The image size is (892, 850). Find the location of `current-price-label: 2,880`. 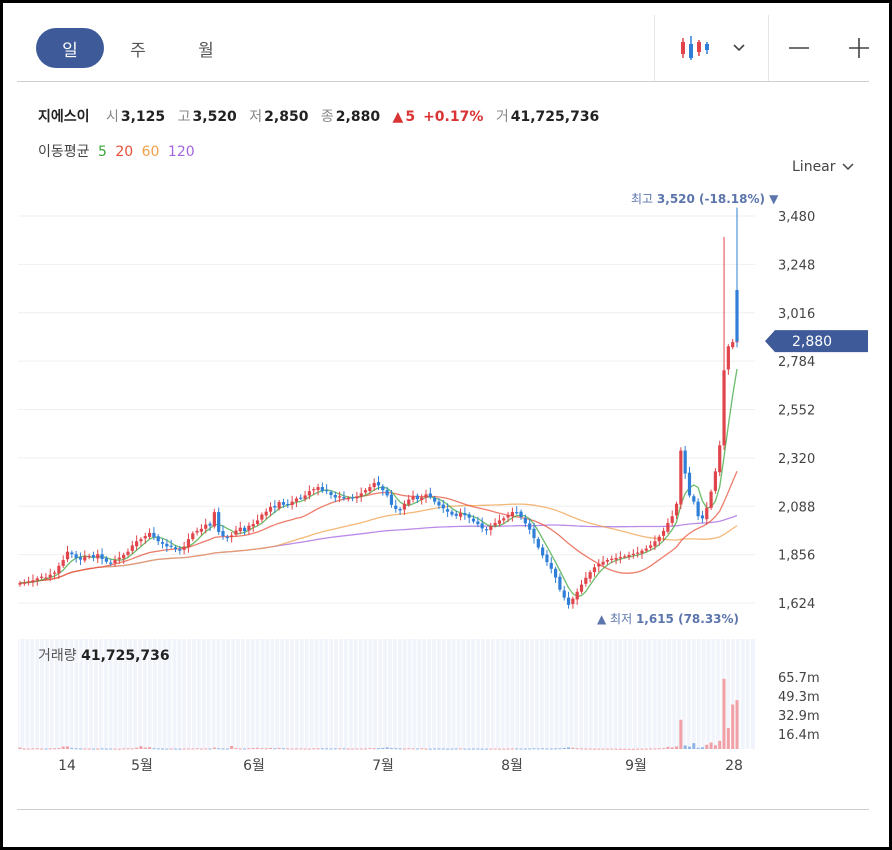

current-price-label: 2,880 is located at coordinates (812, 342).